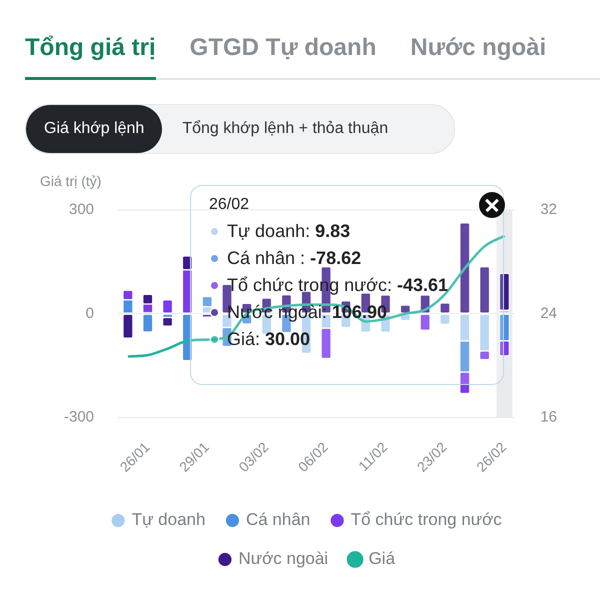 The width and height of the screenshot is (600, 600). What do you see at coordinates (278, 520) in the screenshot?
I see `legend-label: Cá nhân` at bounding box center [278, 520].